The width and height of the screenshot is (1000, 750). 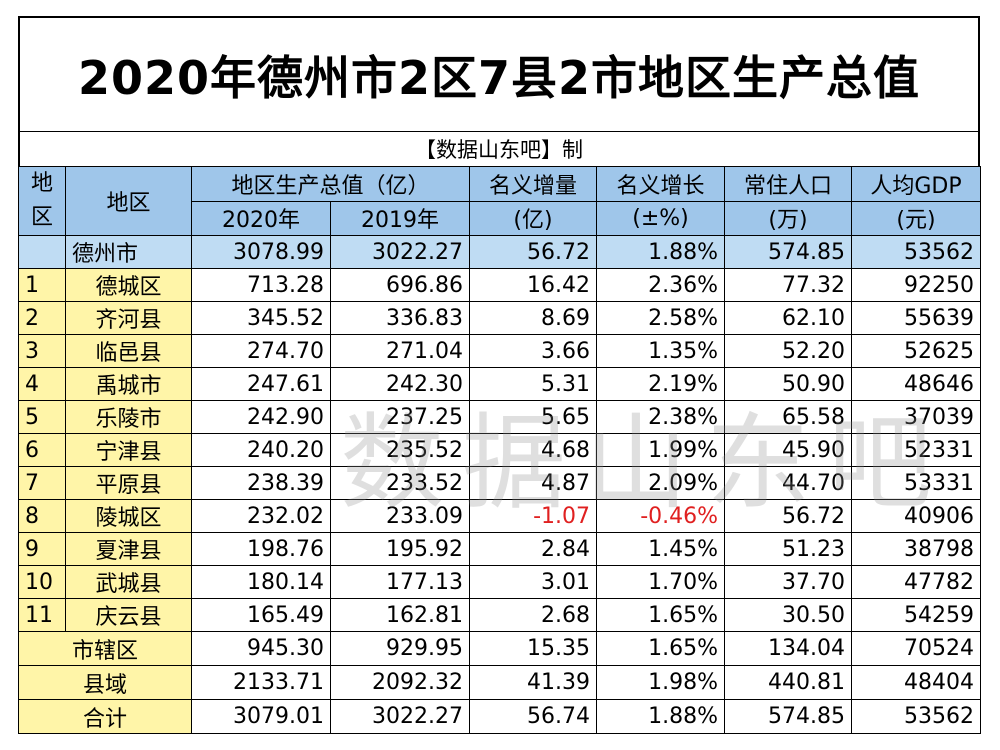 I want to click on header-no: 地区, so click(x=42, y=201).